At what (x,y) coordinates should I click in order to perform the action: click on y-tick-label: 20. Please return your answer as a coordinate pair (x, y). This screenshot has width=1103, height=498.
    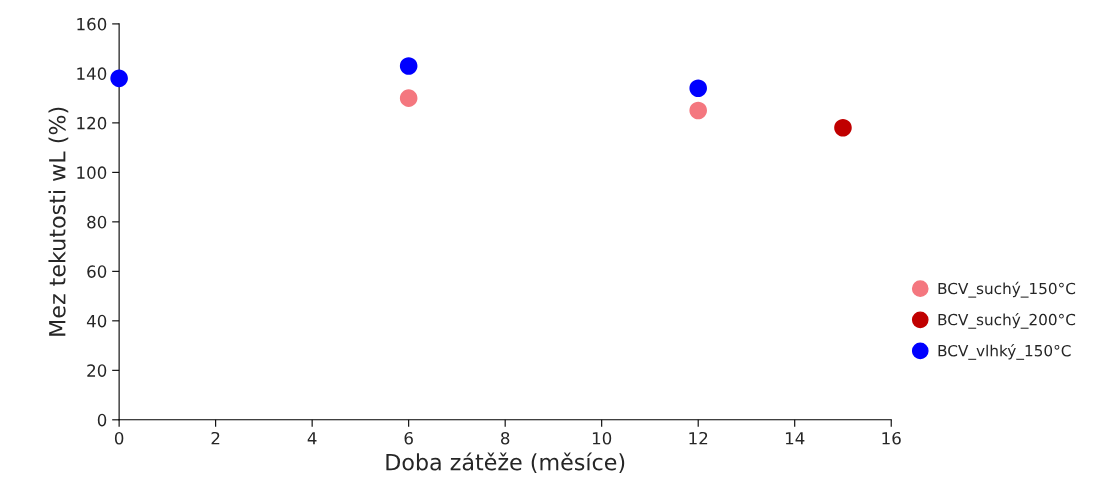
    Looking at the image, I should click on (97, 370).